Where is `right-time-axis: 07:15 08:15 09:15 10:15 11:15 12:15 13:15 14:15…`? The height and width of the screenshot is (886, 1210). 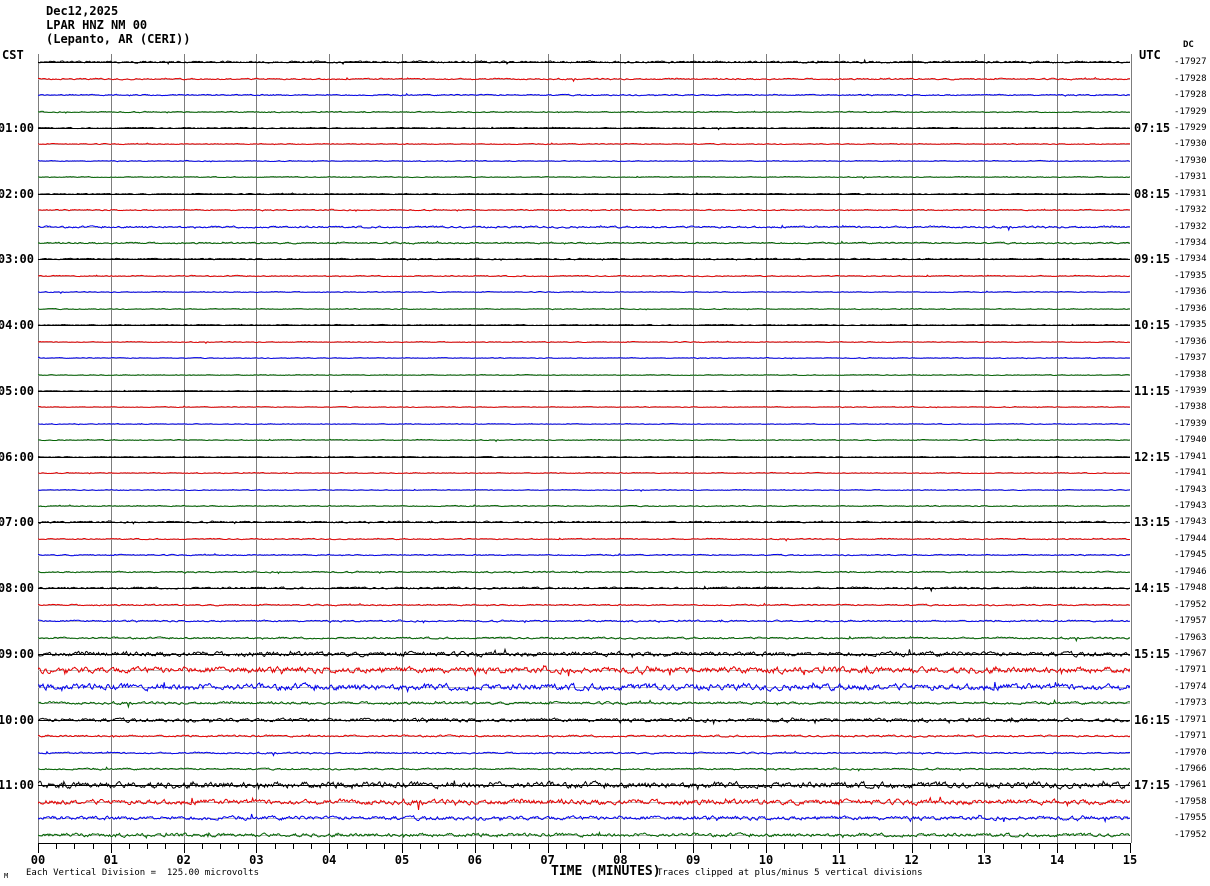
right-time-axis: 07:15 08:15 09:15 10:15 11:15 12:15 13:15 14:15… is located at coordinates (1152, 448).